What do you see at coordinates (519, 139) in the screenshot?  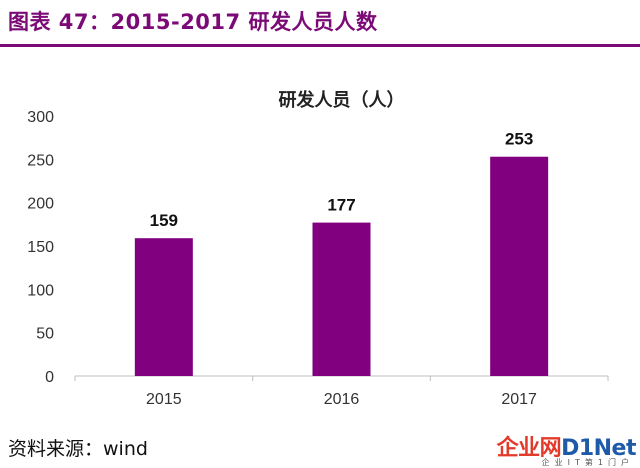 I see `data-label-2017: 253` at bounding box center [519, 139].